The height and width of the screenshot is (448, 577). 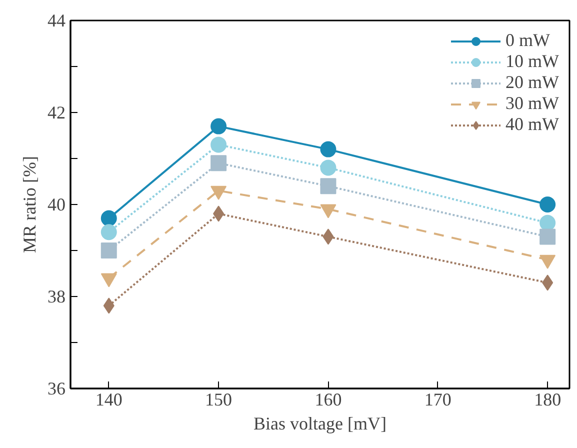 I want to click on legend-label: 40 mW, so click(x=532, y=124).